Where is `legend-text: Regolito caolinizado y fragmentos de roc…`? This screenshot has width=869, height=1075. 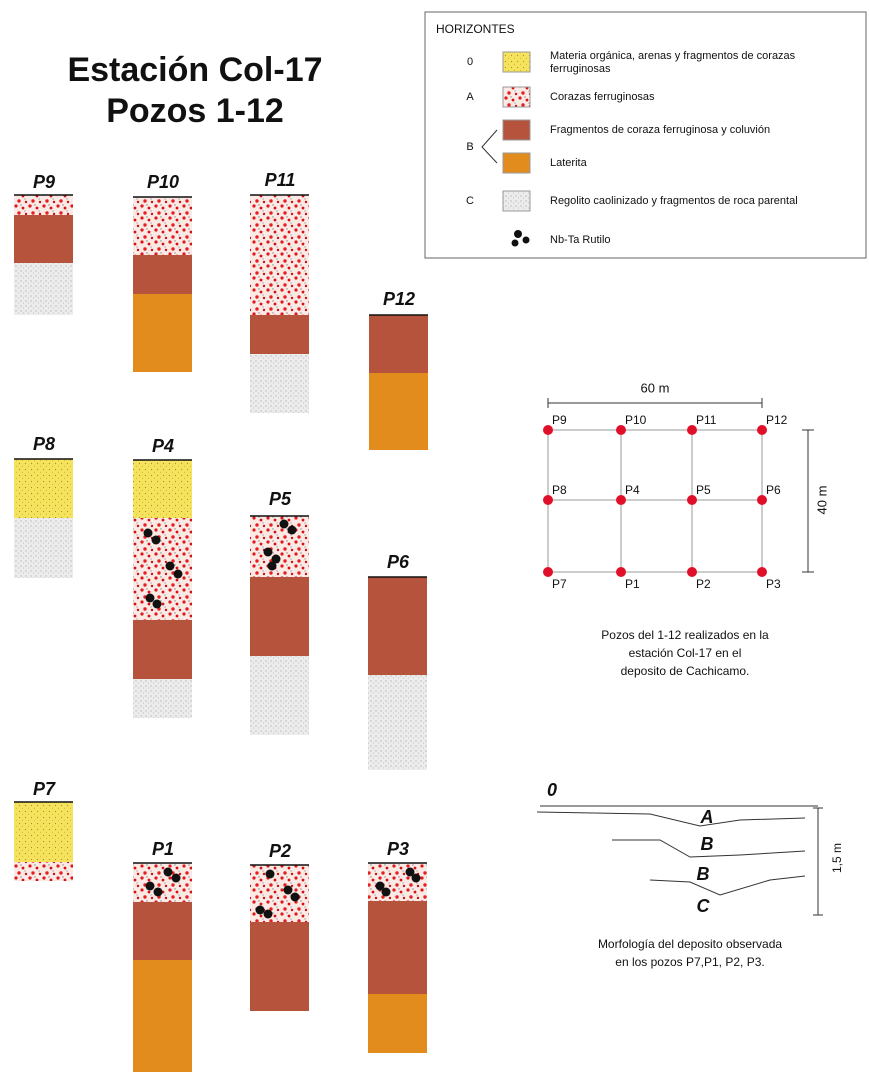 legend-text: Regolito caolinizado y fragmentos de roc… is located at coordinates (674, 201).